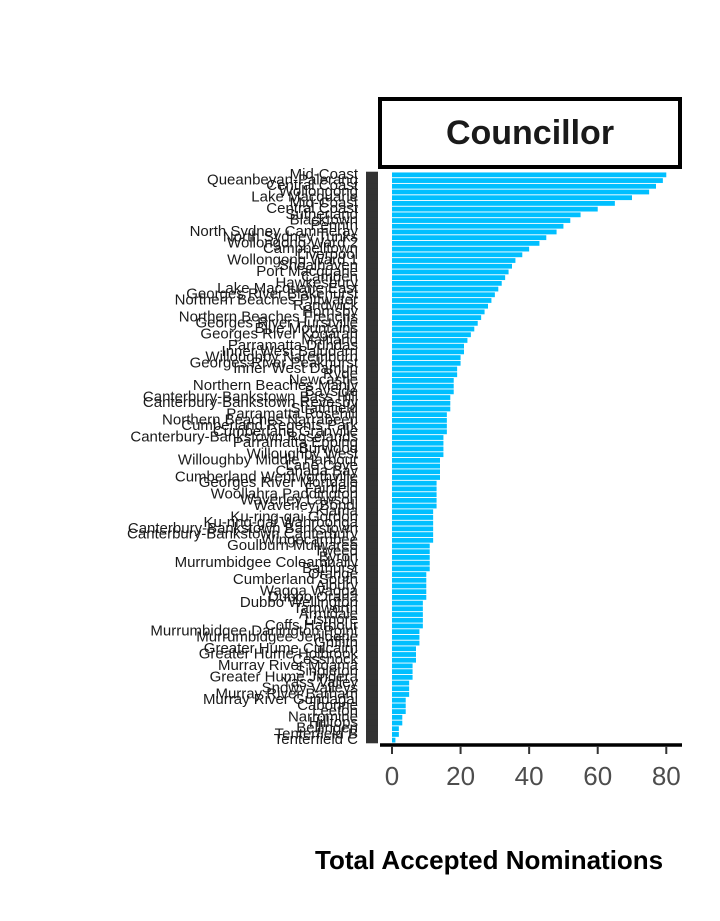 Image resolution: width=720 pixels, height=921 pixels. I want to click on y-tick-label: North Sydney Tunks, so click(290, 237).